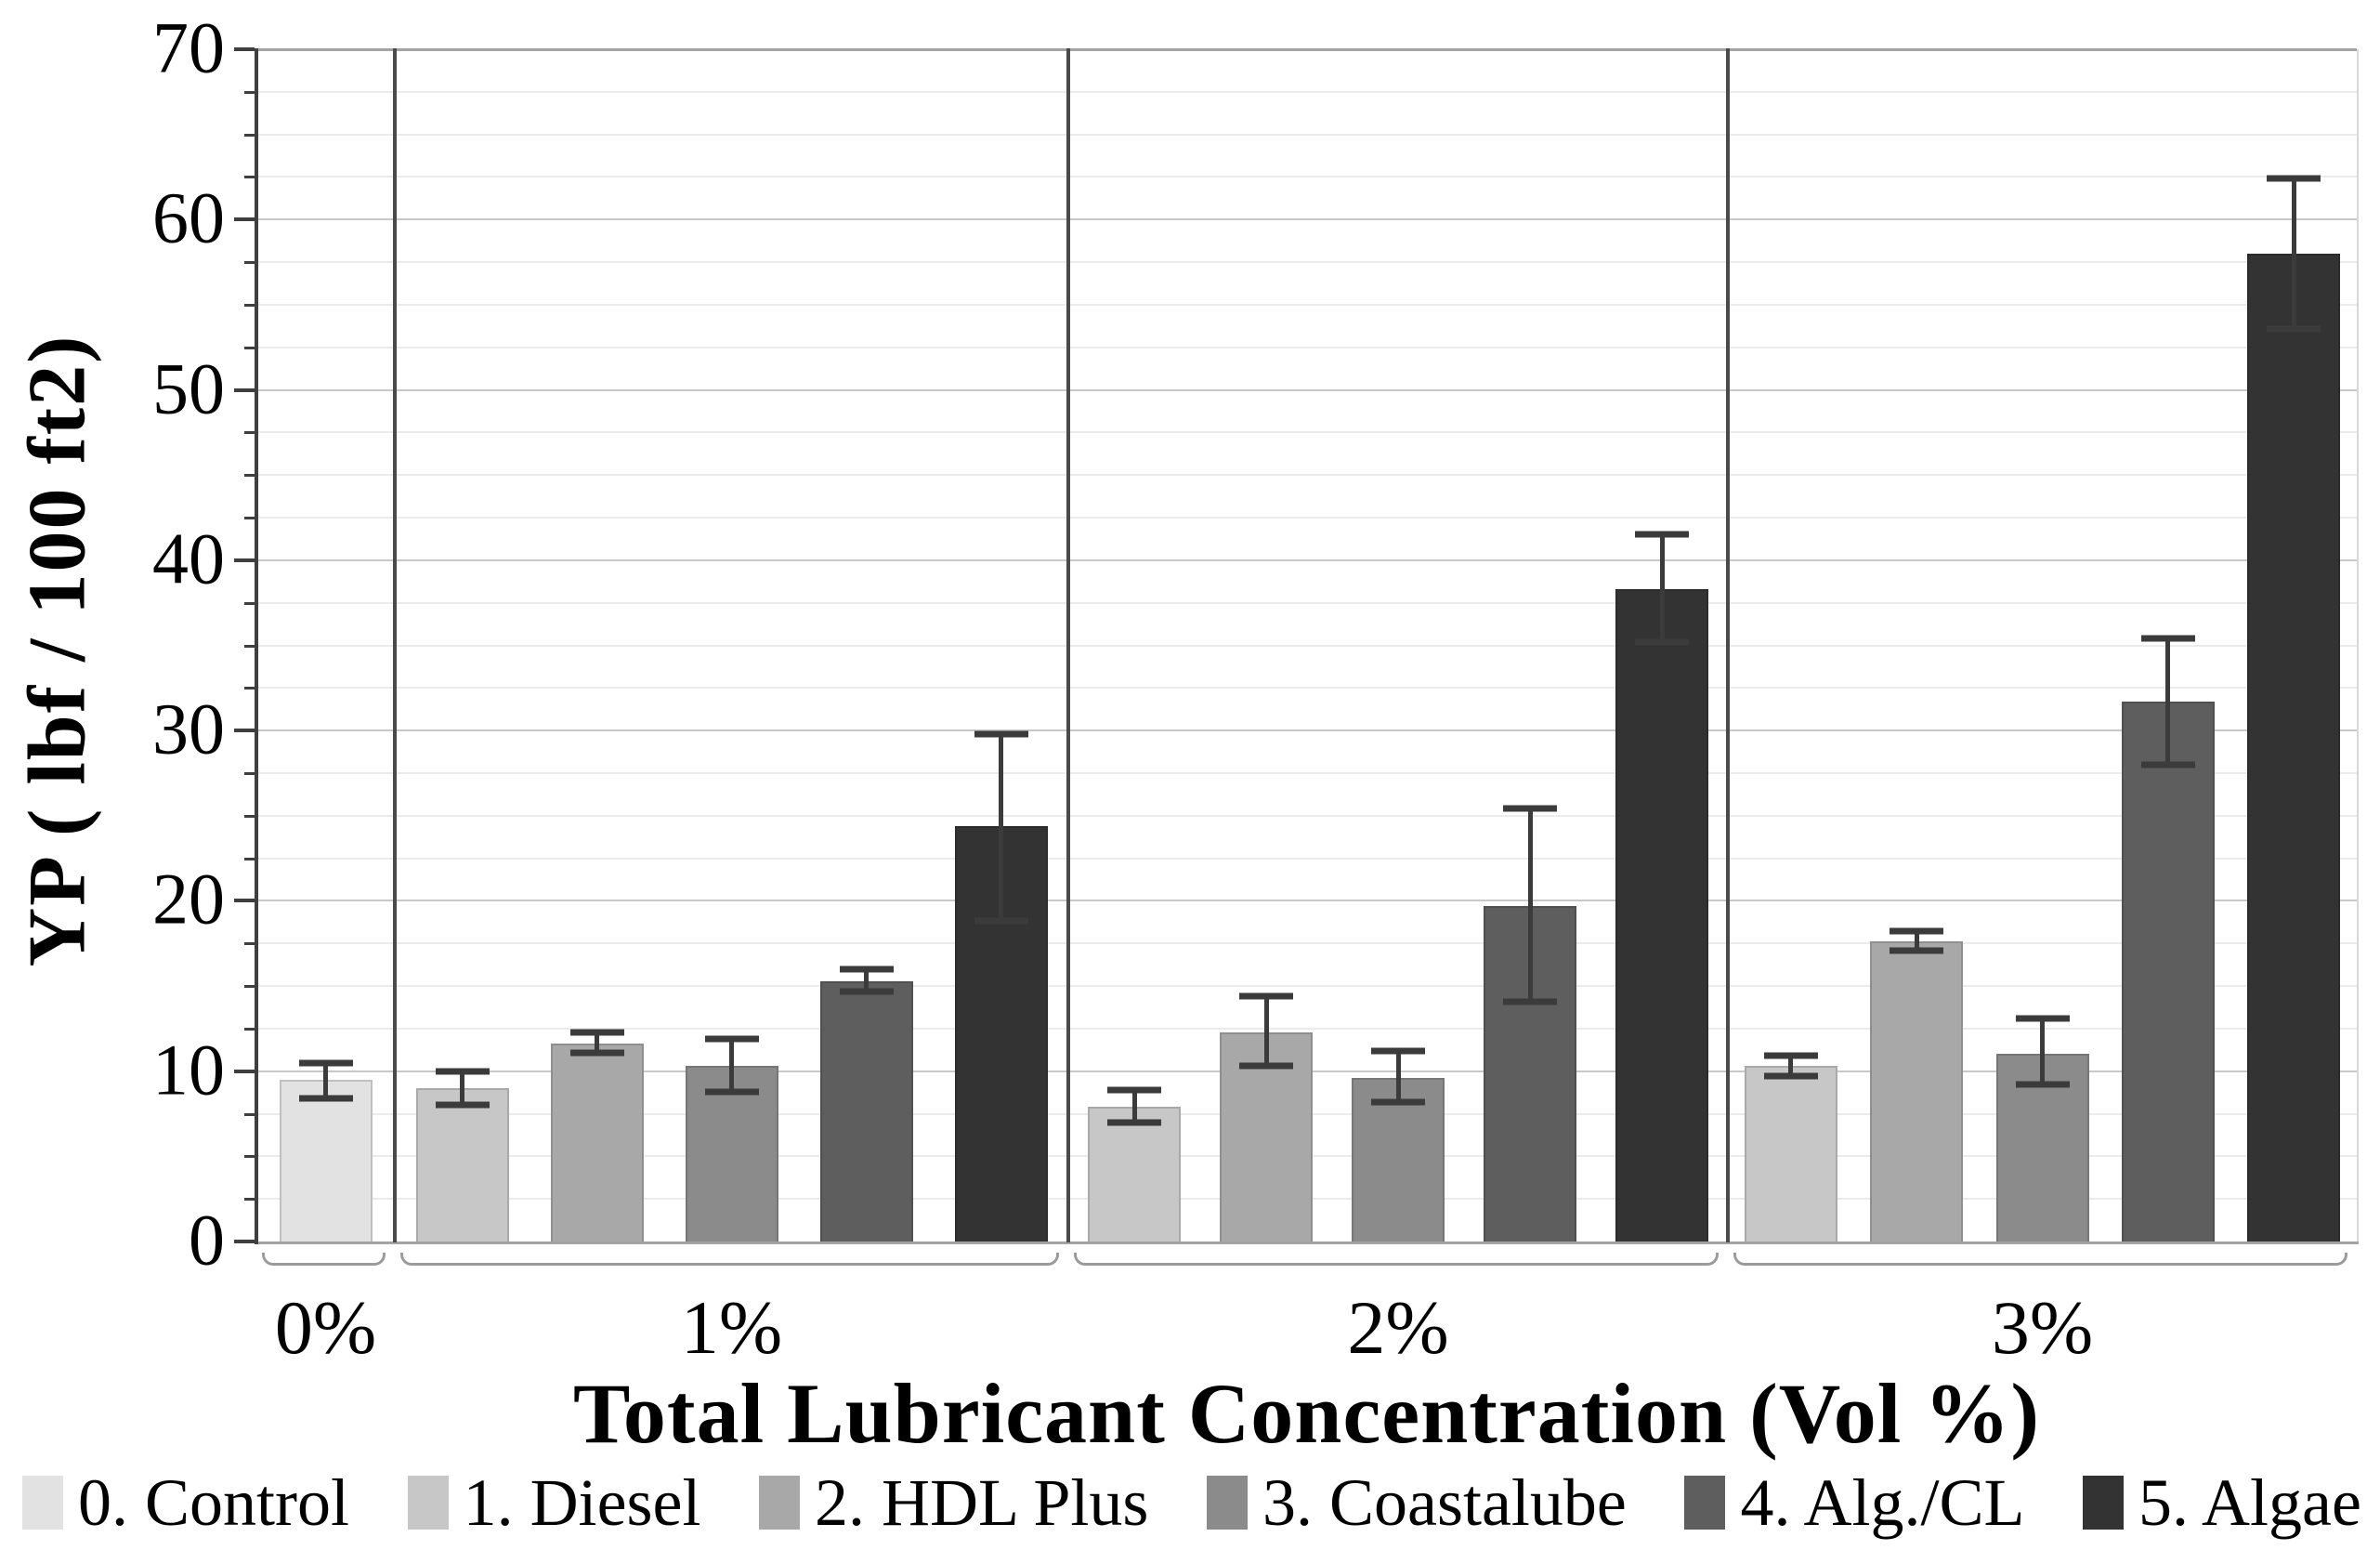  What do you see at coordinates (1001, 1033) in the screenshot?
I see `bar-1pct-5-algae` at bounding box center [1001, 1033].